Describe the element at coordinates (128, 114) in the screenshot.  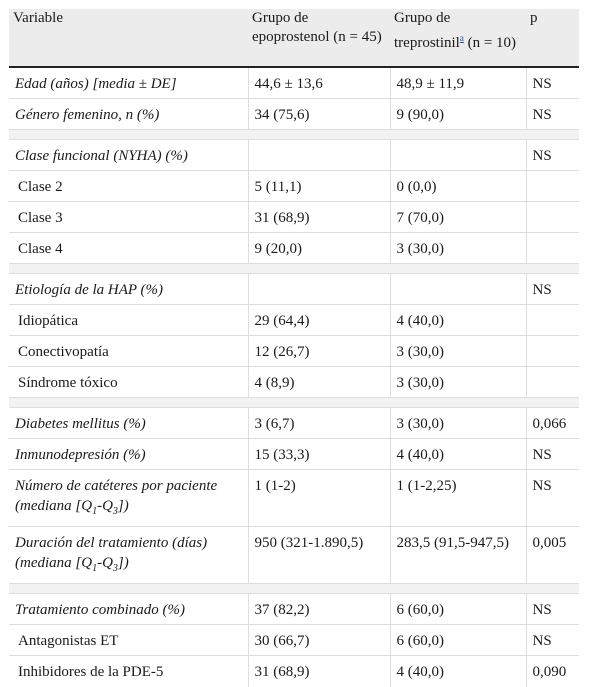
I see `row-label: Género femenino, n (%)` at that location.